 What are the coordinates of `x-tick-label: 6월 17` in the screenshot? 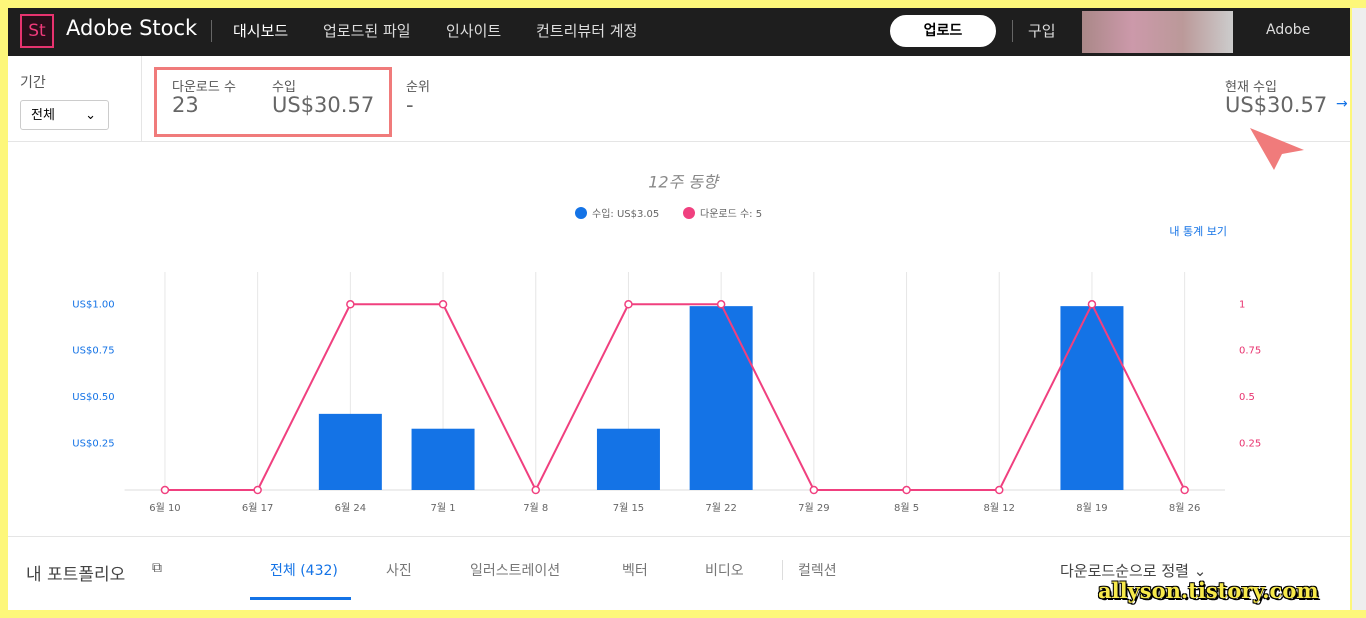 It's located at (257, 508).